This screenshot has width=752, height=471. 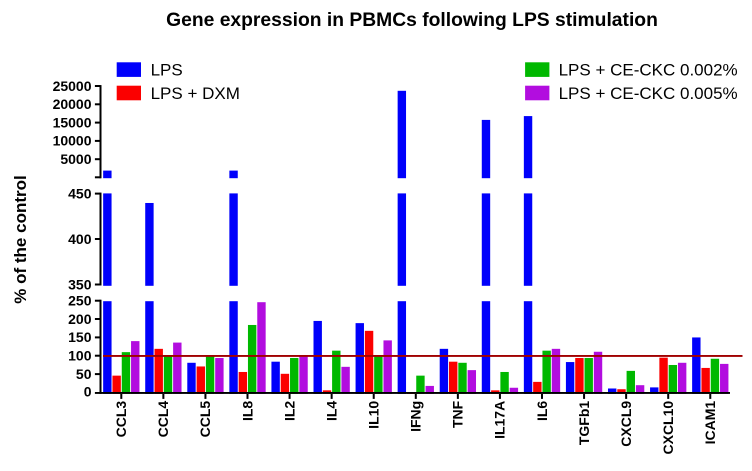 I want to click on svg-text: 100, so click(x=80, y=356).